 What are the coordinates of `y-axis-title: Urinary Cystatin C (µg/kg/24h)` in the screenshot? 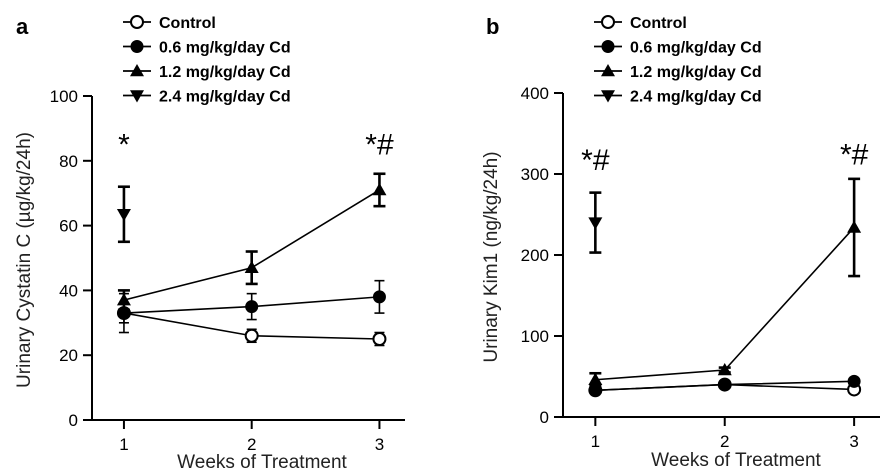 It's located at (24, 260).